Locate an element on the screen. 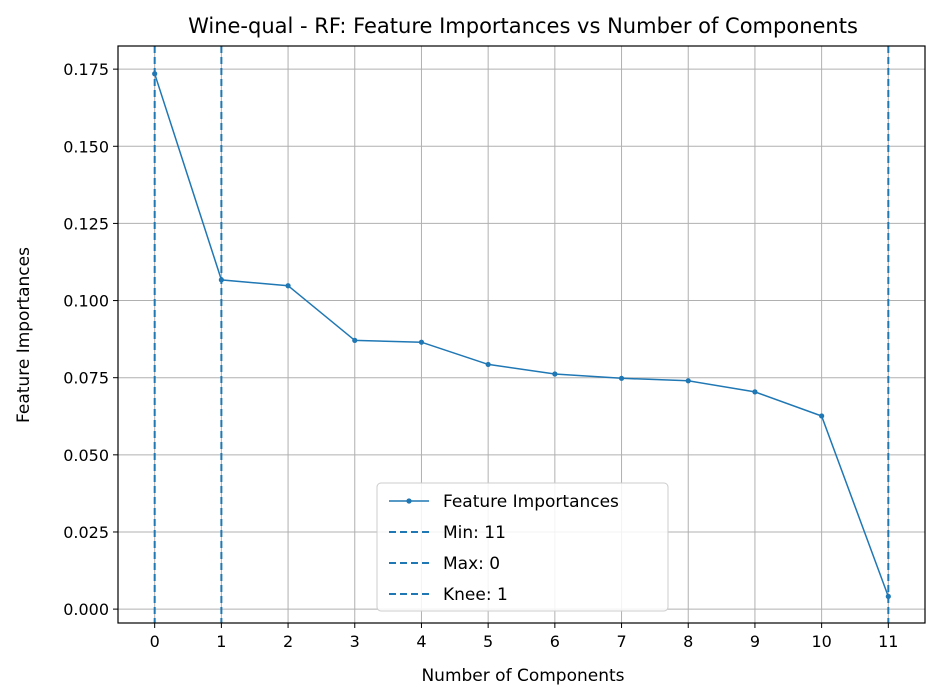 Image resolution: width=946 pixels, height=700 pixels. x-tick-label: 0 is located at coordinates (155, 641).